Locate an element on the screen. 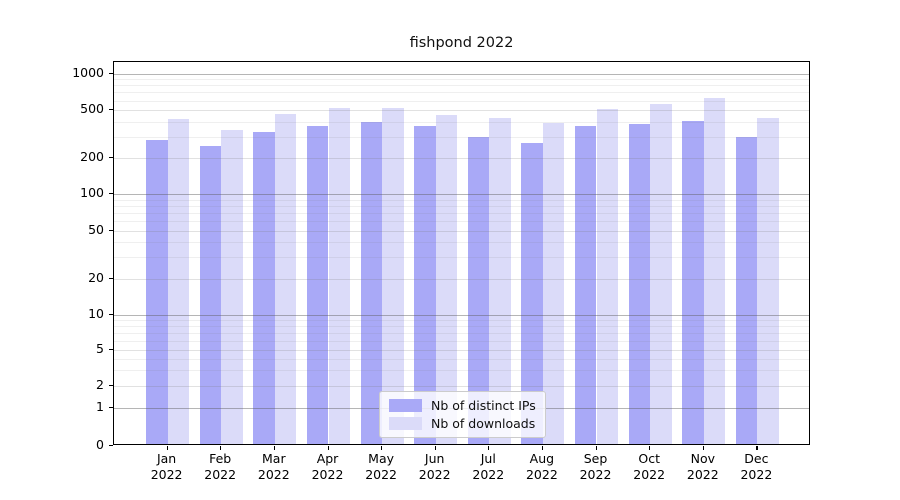 This screenshot has height=500, width=900. y-tick-label: 1000 is located at coordinates (88, 72).